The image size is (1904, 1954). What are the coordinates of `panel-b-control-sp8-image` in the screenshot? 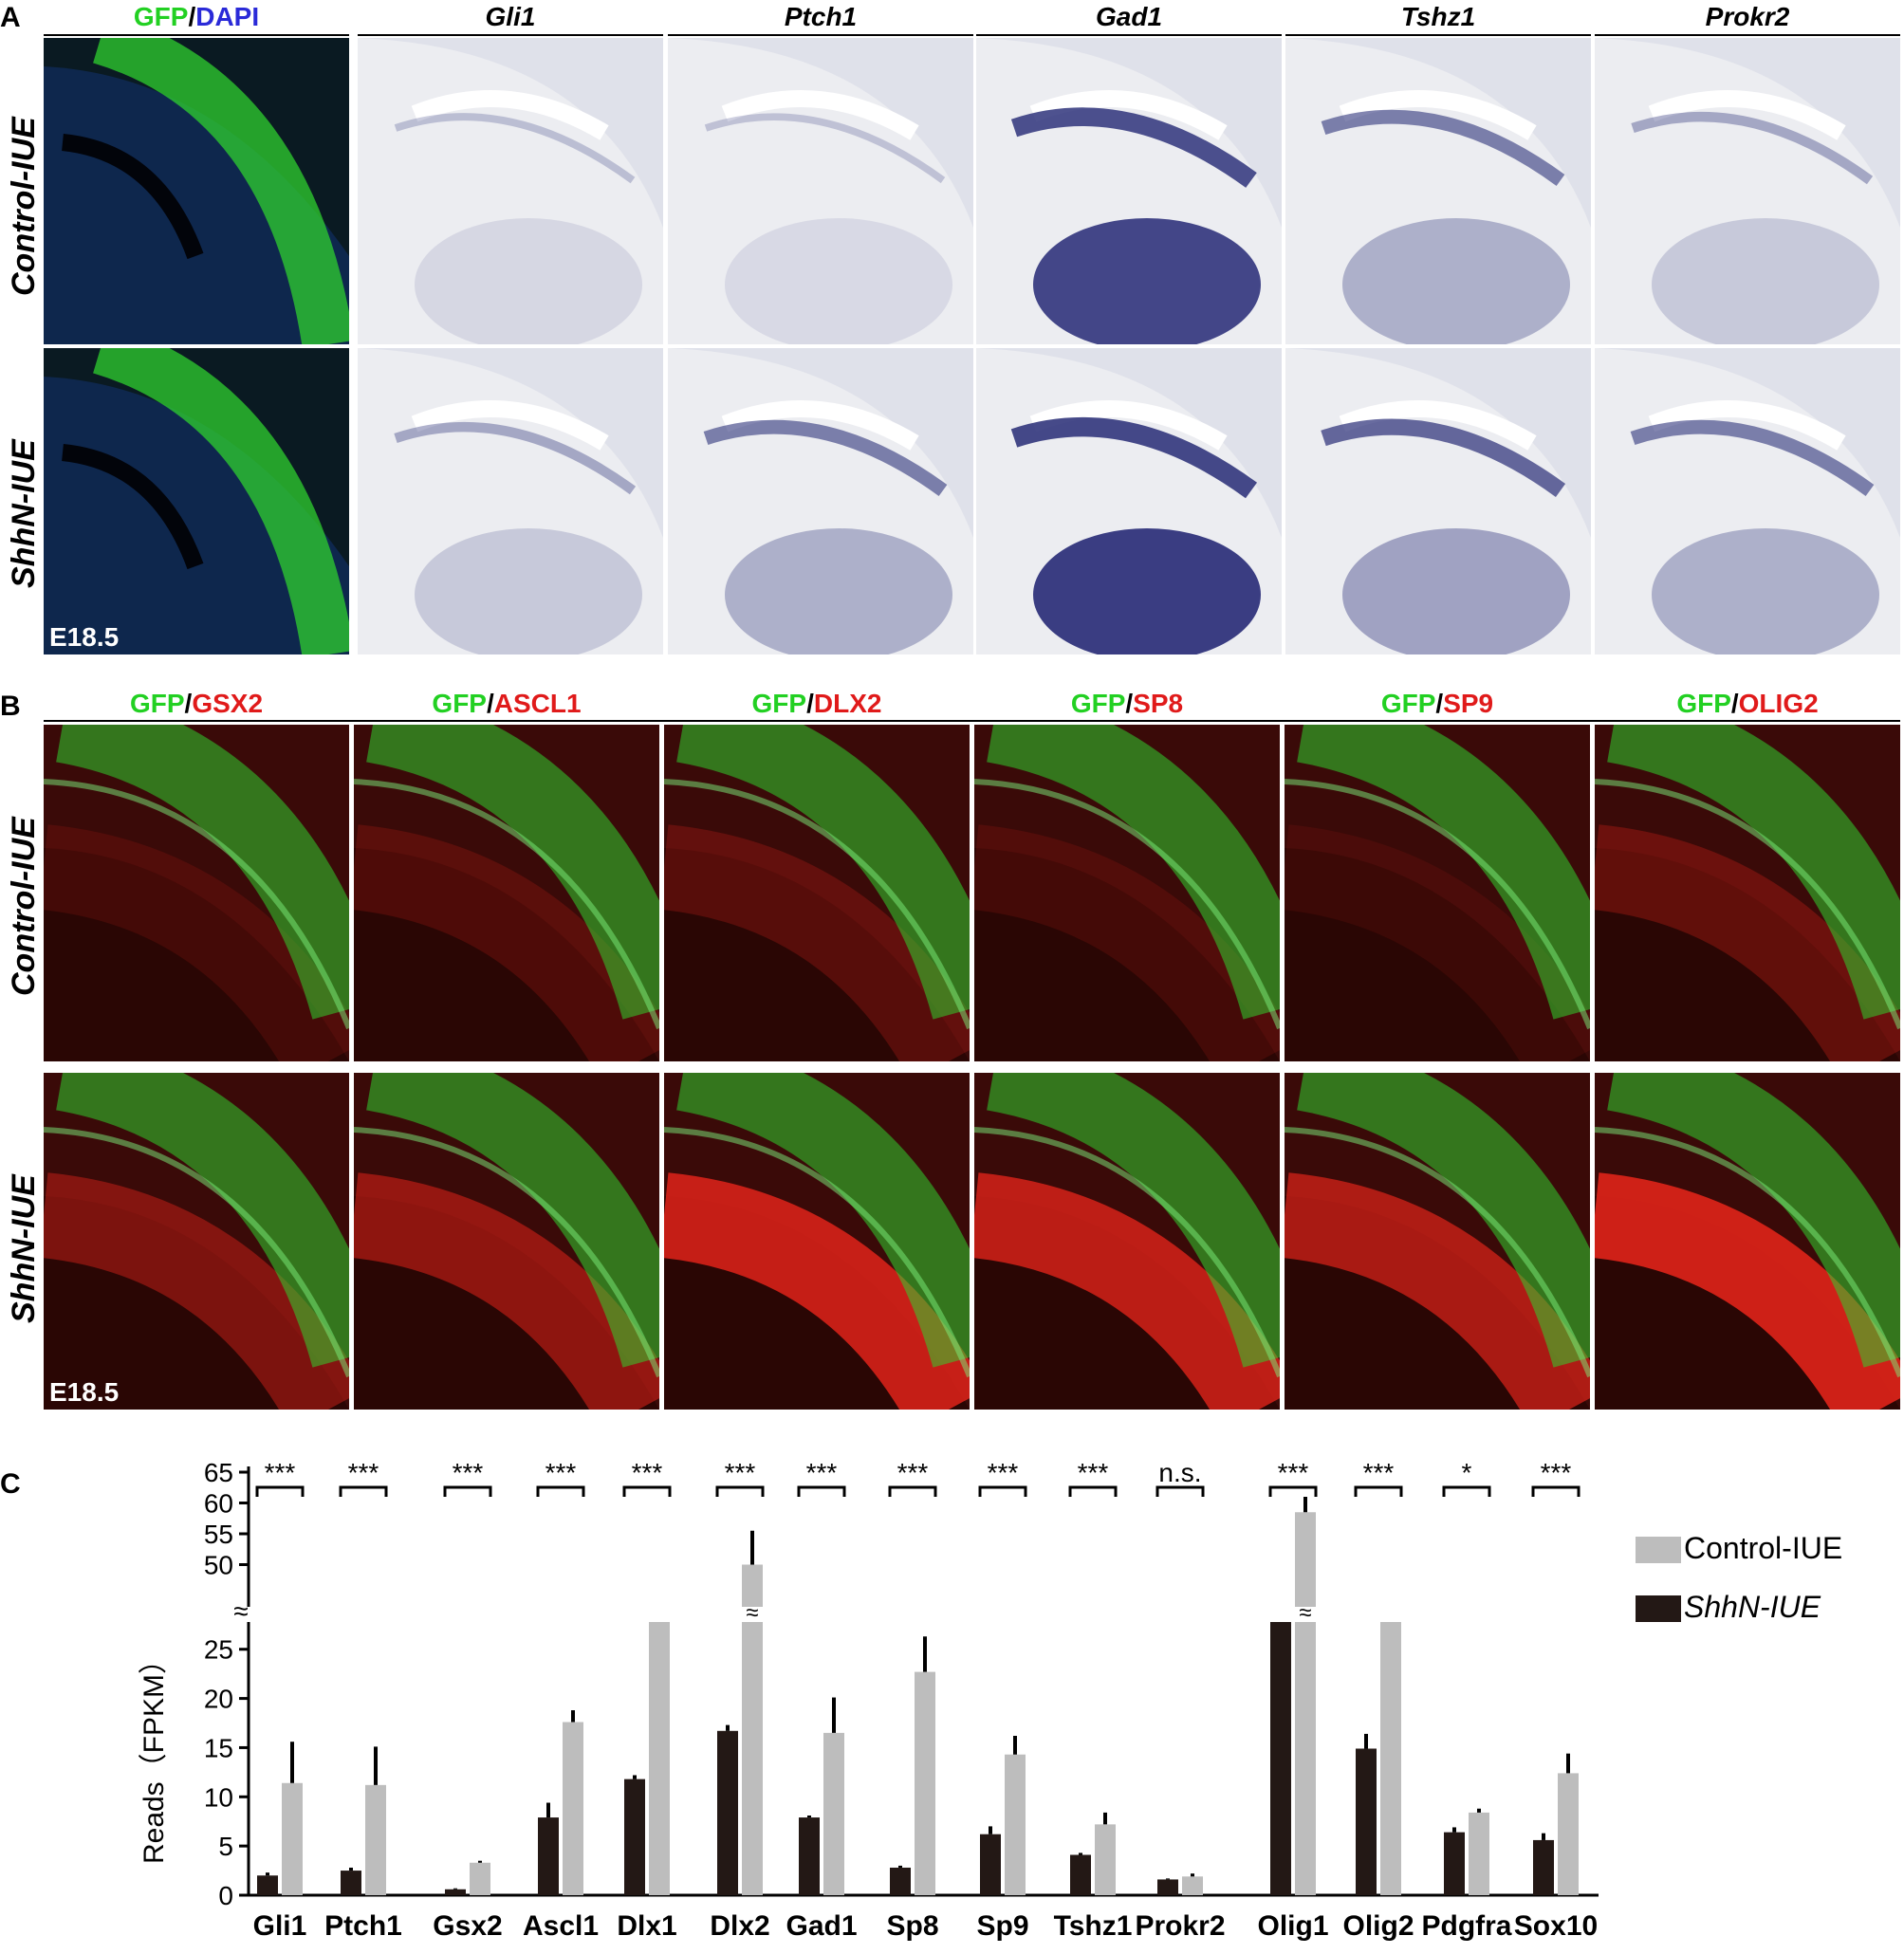 It's located at (1127, 893).